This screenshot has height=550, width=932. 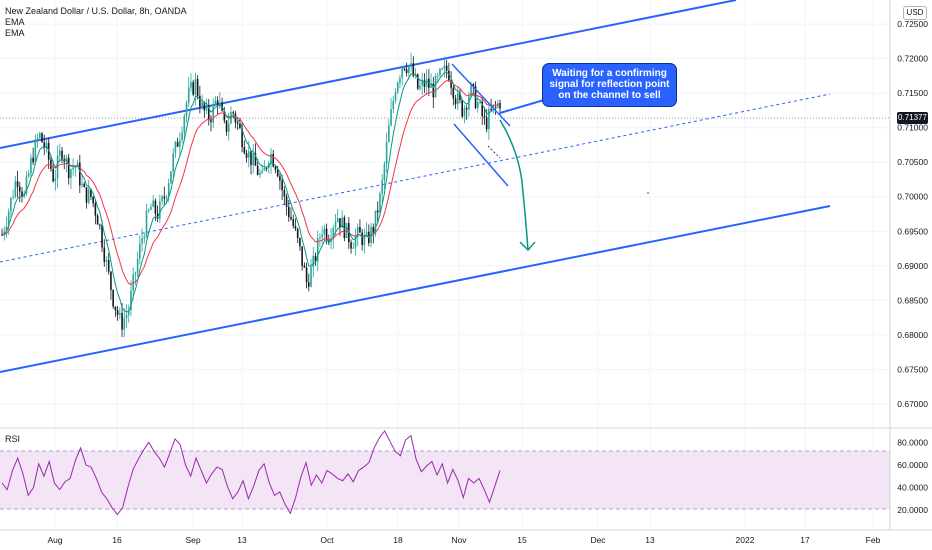 I want to click on pattern-drawings, so click(x=550, y=157).